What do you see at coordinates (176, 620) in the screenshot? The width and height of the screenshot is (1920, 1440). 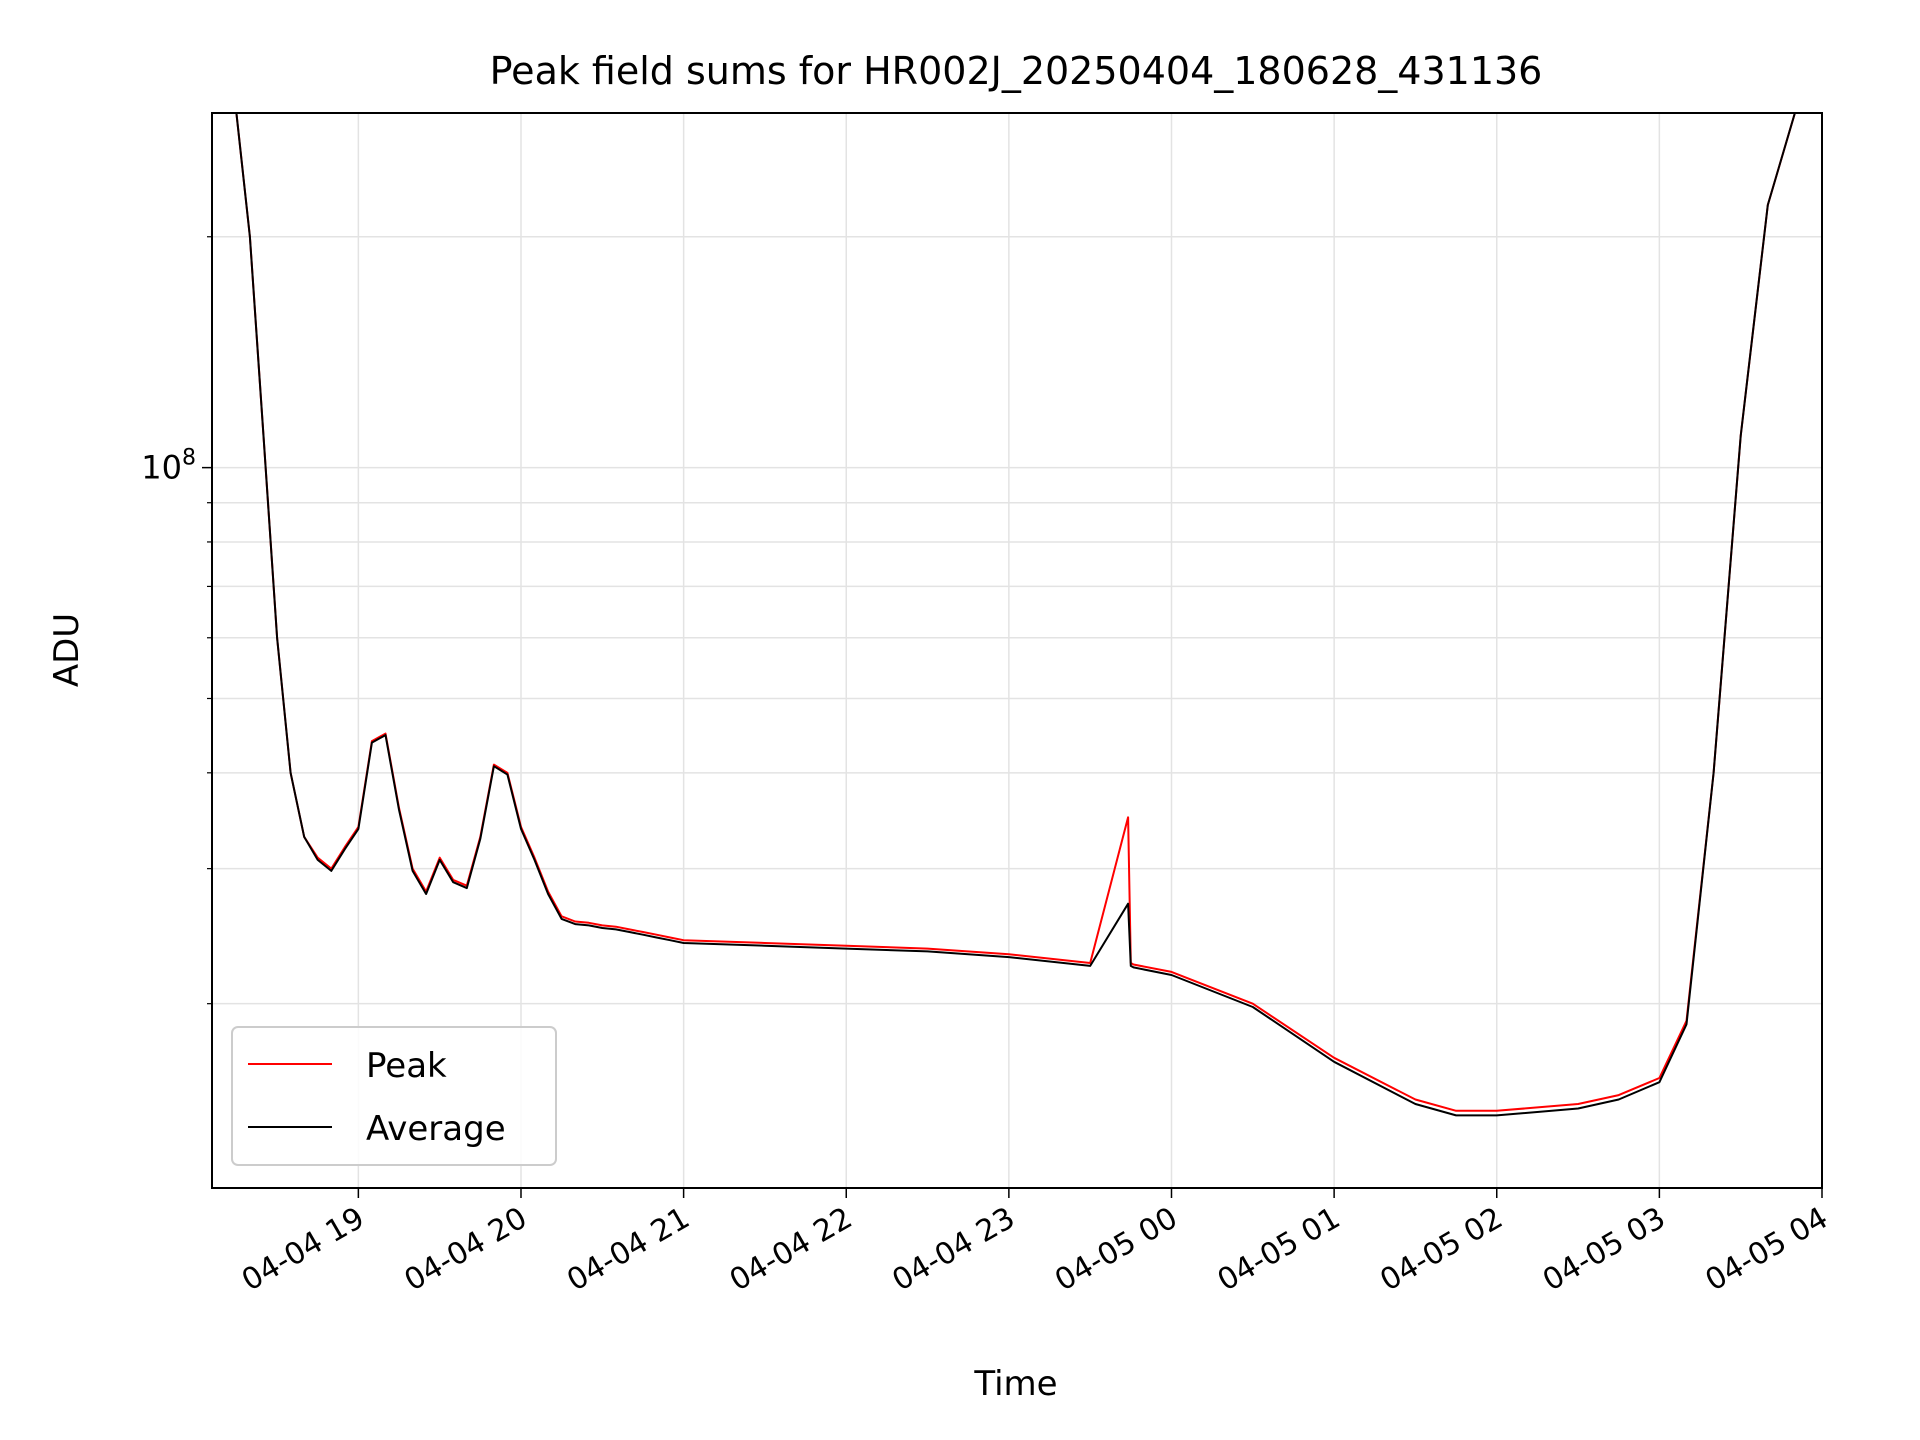 I see `y-axis: 108` at bounding box center [176, 620].